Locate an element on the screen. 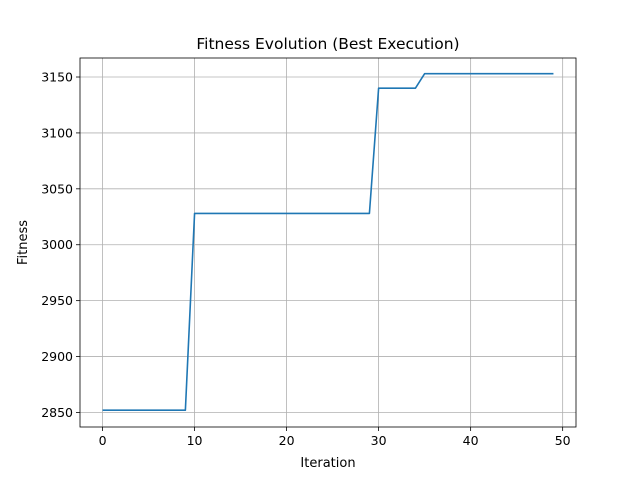 Image resolution: width=640 pixels, height=480 pixels. y-tick-label: 2950 is located at coordinates (57, 300).